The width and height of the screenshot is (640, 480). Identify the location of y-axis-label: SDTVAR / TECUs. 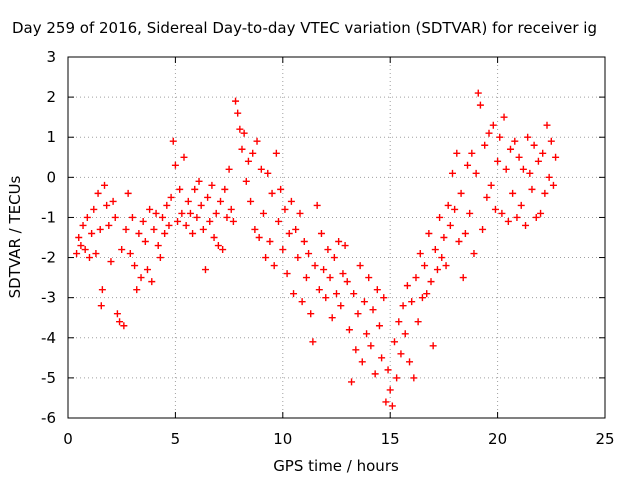
(15, 236).